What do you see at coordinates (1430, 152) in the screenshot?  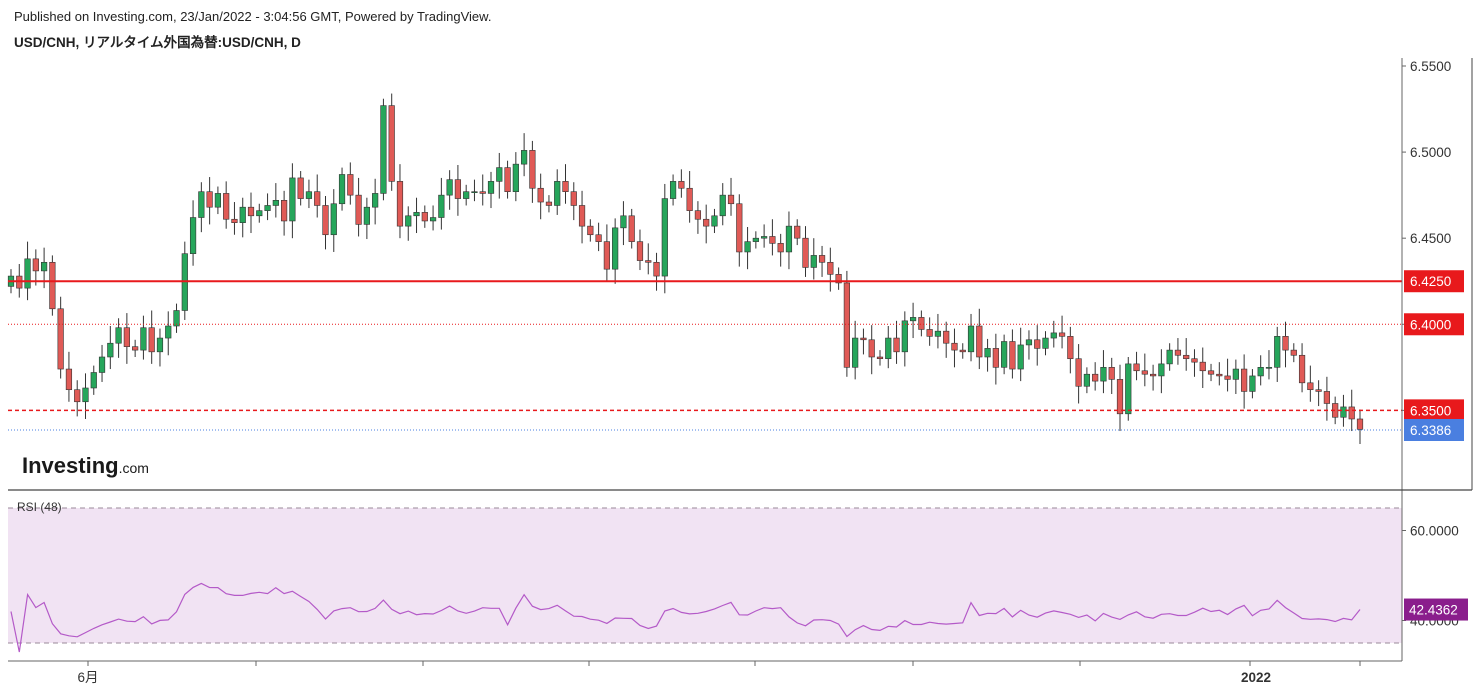 I see `price-tick-label: 6.5000` at bounding box center [1430, 152].